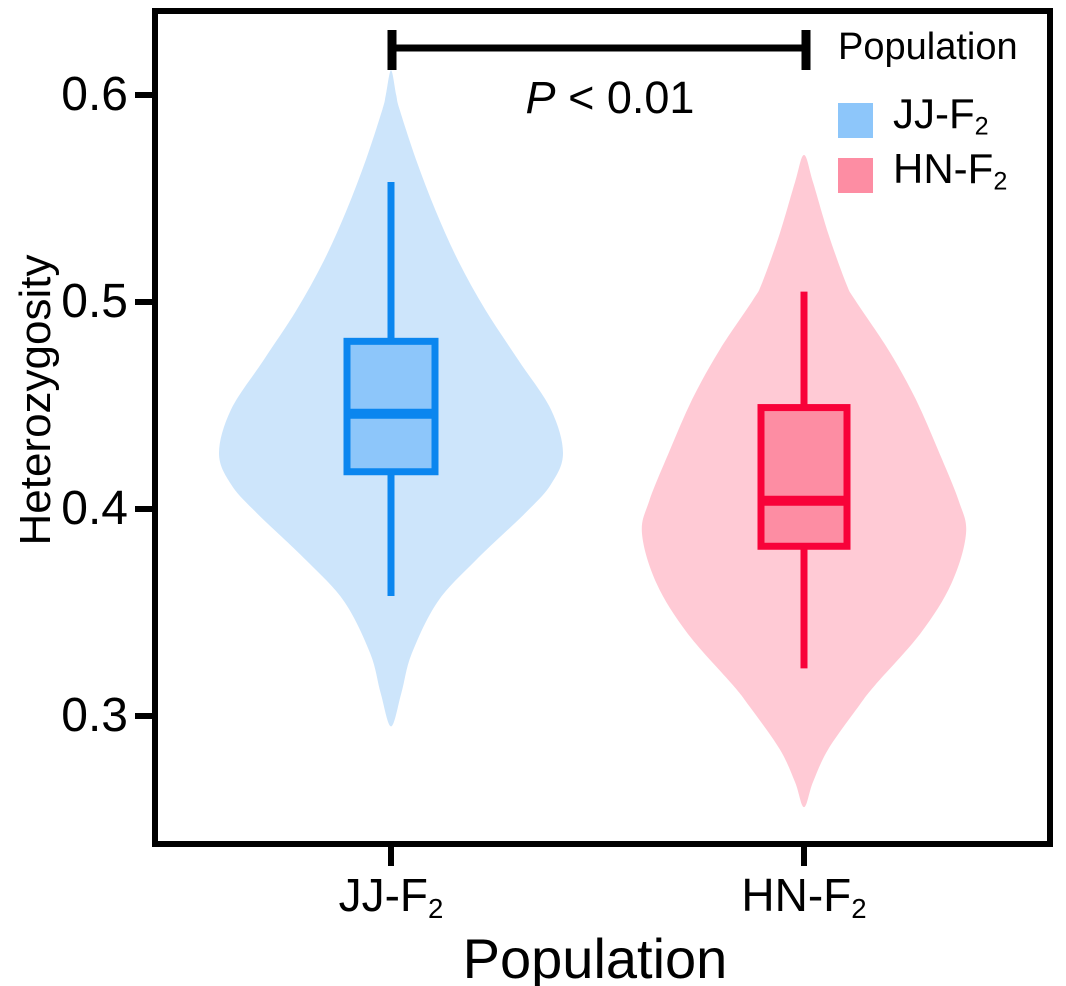 Image resolution: width=1066 pixels, height=986 pixels. Describe the element at coordinates (855, 120) in the screenshot. I see `legend-swatch-jj-f2-icon` at that location.